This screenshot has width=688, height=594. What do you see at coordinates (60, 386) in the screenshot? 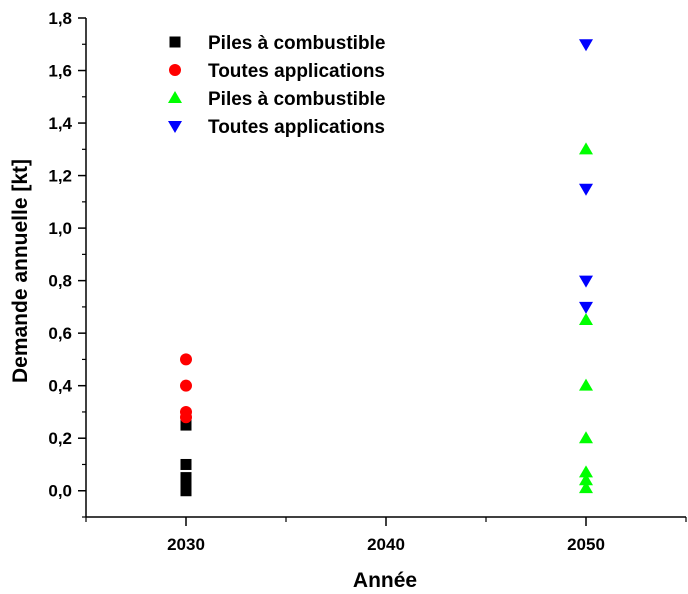
I see `y-tick-label: 0,4` at bounding box center [60, 386].